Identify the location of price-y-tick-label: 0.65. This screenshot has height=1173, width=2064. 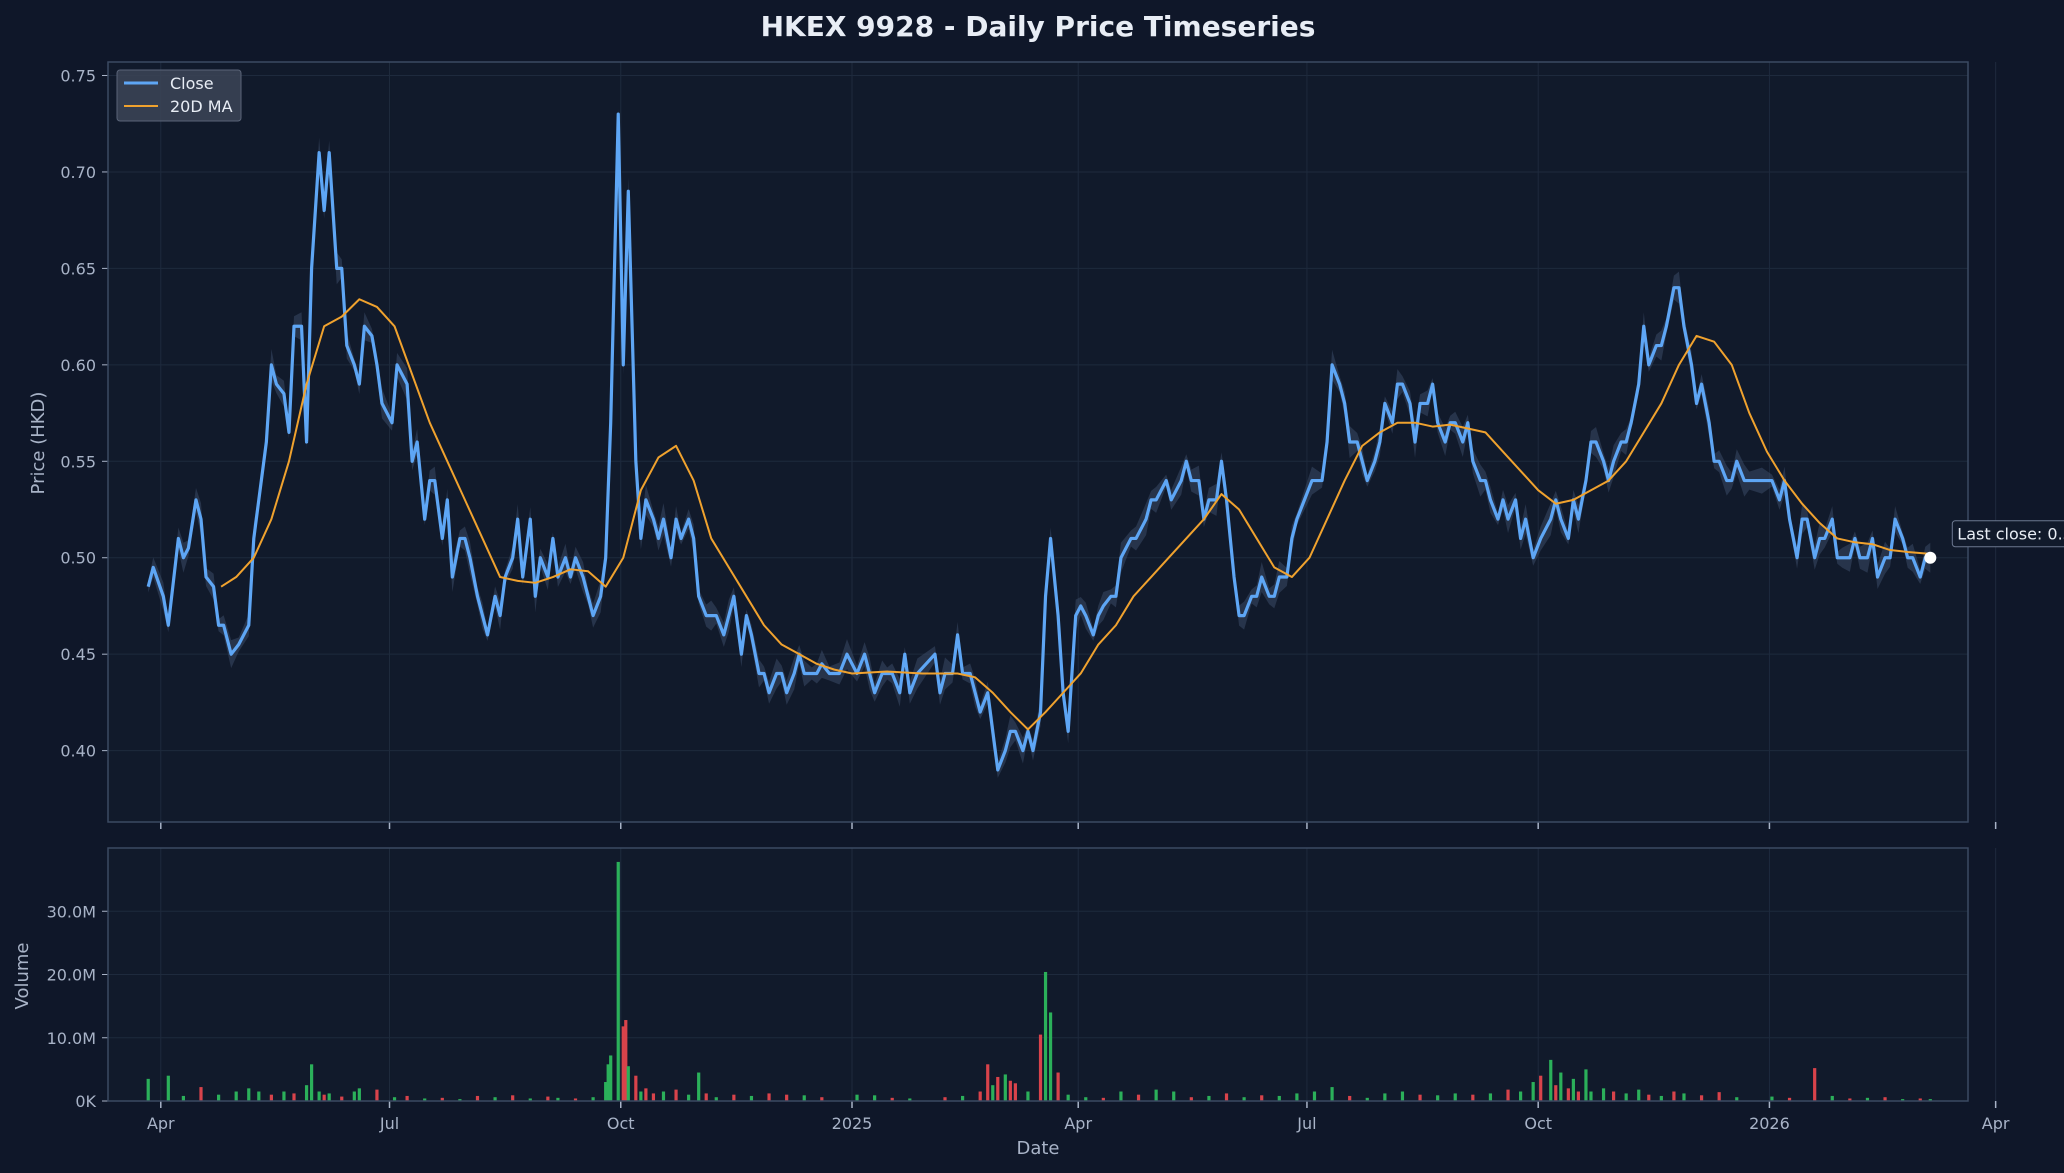
(78, 268).